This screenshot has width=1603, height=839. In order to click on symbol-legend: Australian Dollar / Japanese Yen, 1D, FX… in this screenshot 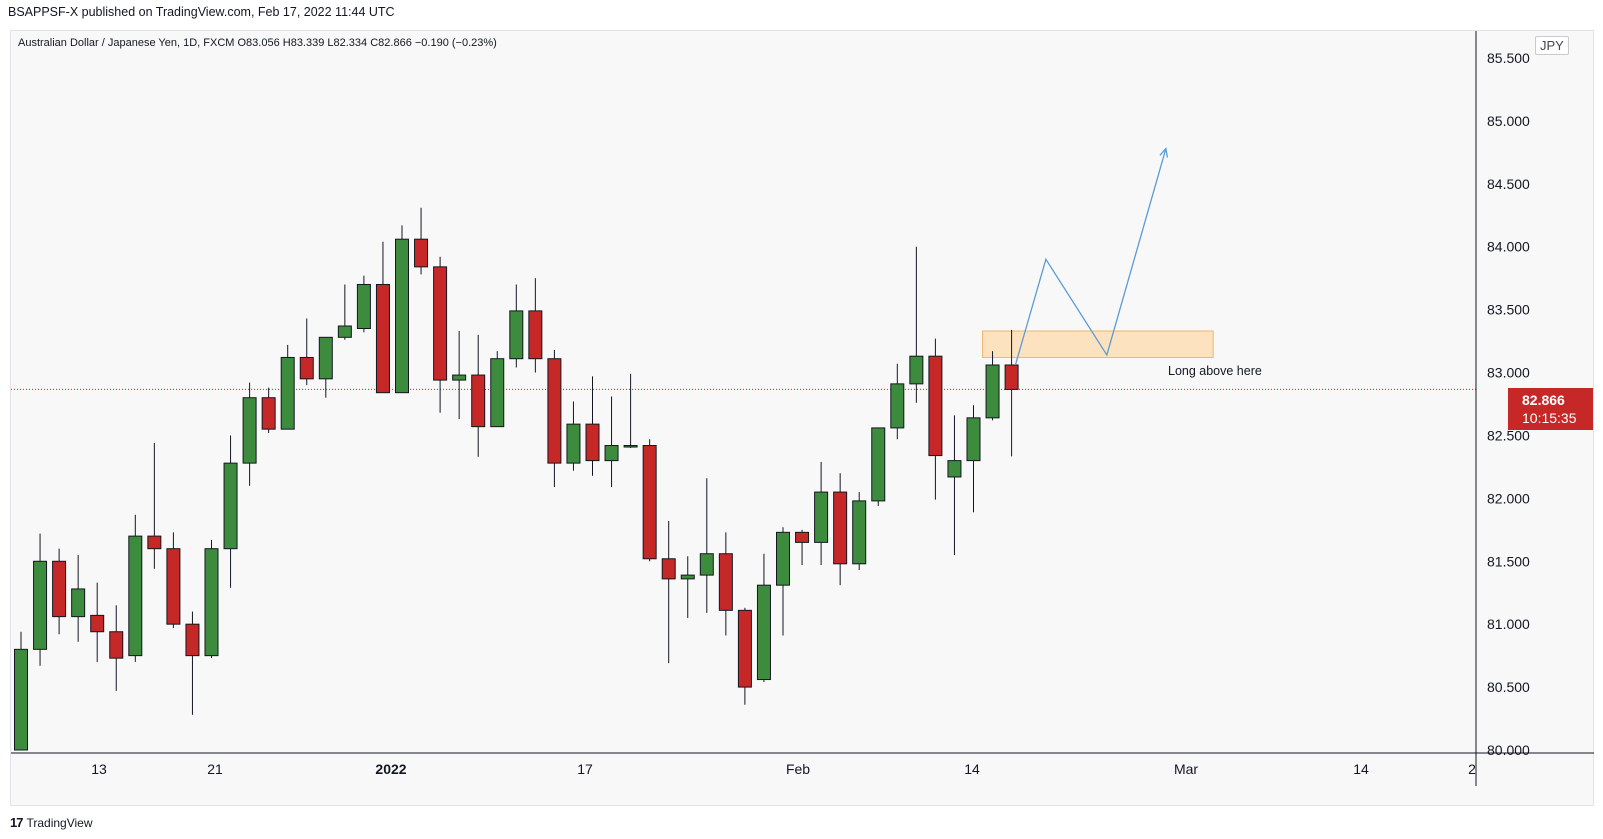, I will do `click(257, 43)`.